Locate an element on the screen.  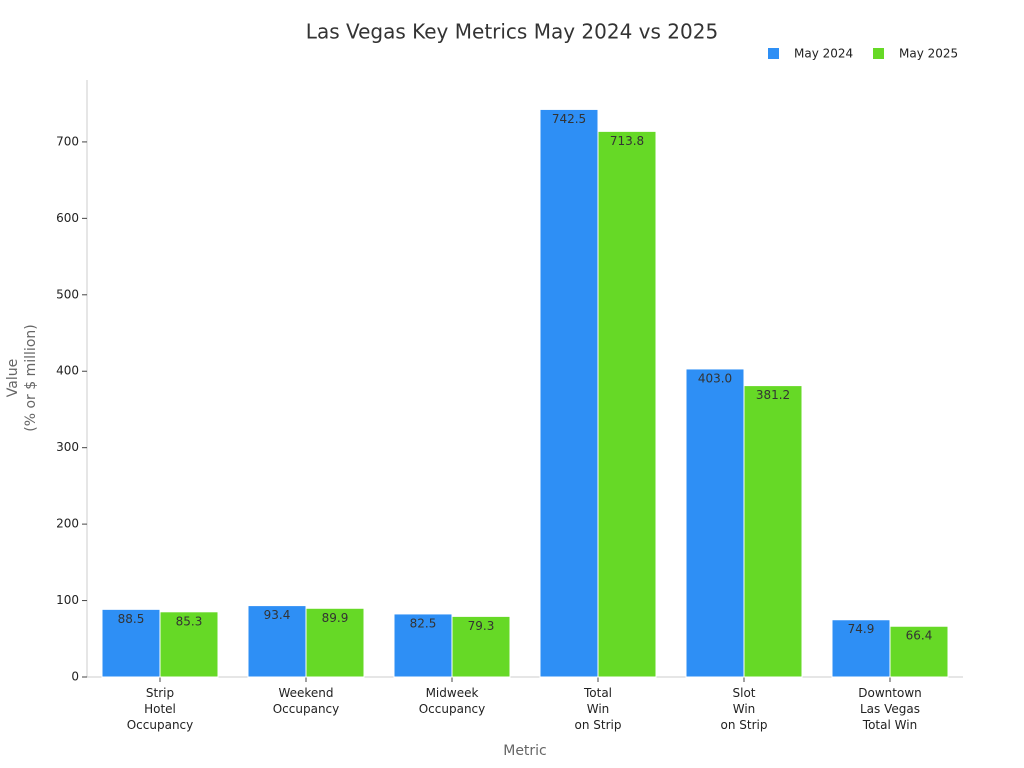
value-label: 88.5 is located at coordinates (131, 619).